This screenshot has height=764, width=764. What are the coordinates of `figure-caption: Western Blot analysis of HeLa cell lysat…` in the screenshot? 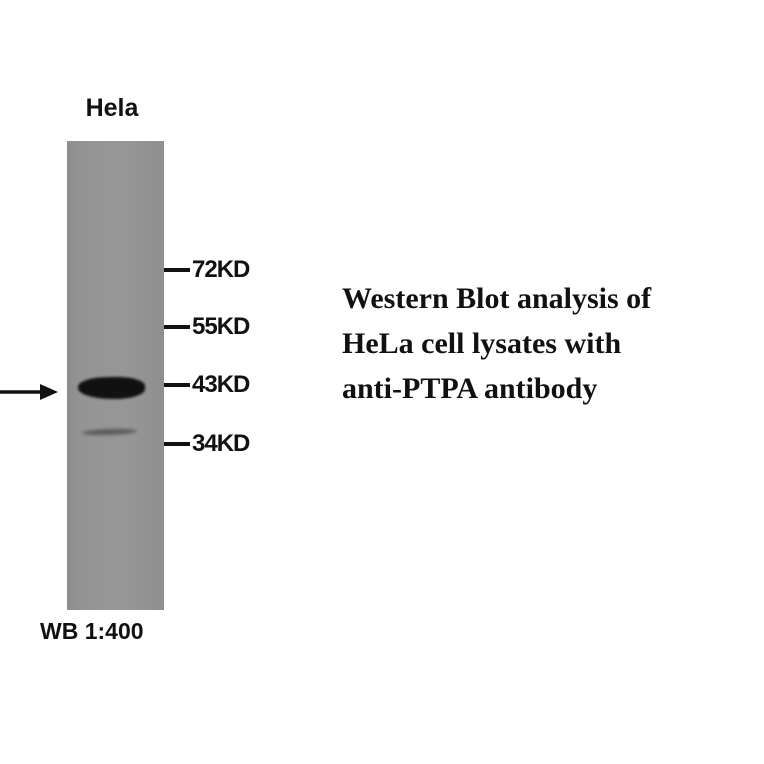 It's located at (552, 343).